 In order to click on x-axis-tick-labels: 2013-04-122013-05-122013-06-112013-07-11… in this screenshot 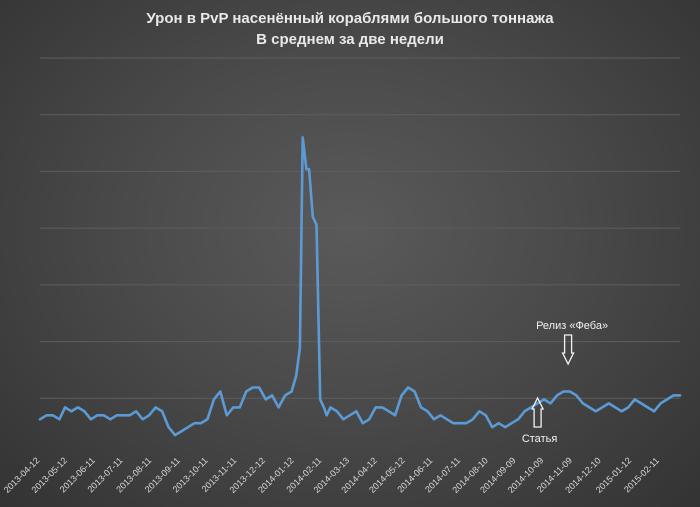, I will do `click(331, 475)`.